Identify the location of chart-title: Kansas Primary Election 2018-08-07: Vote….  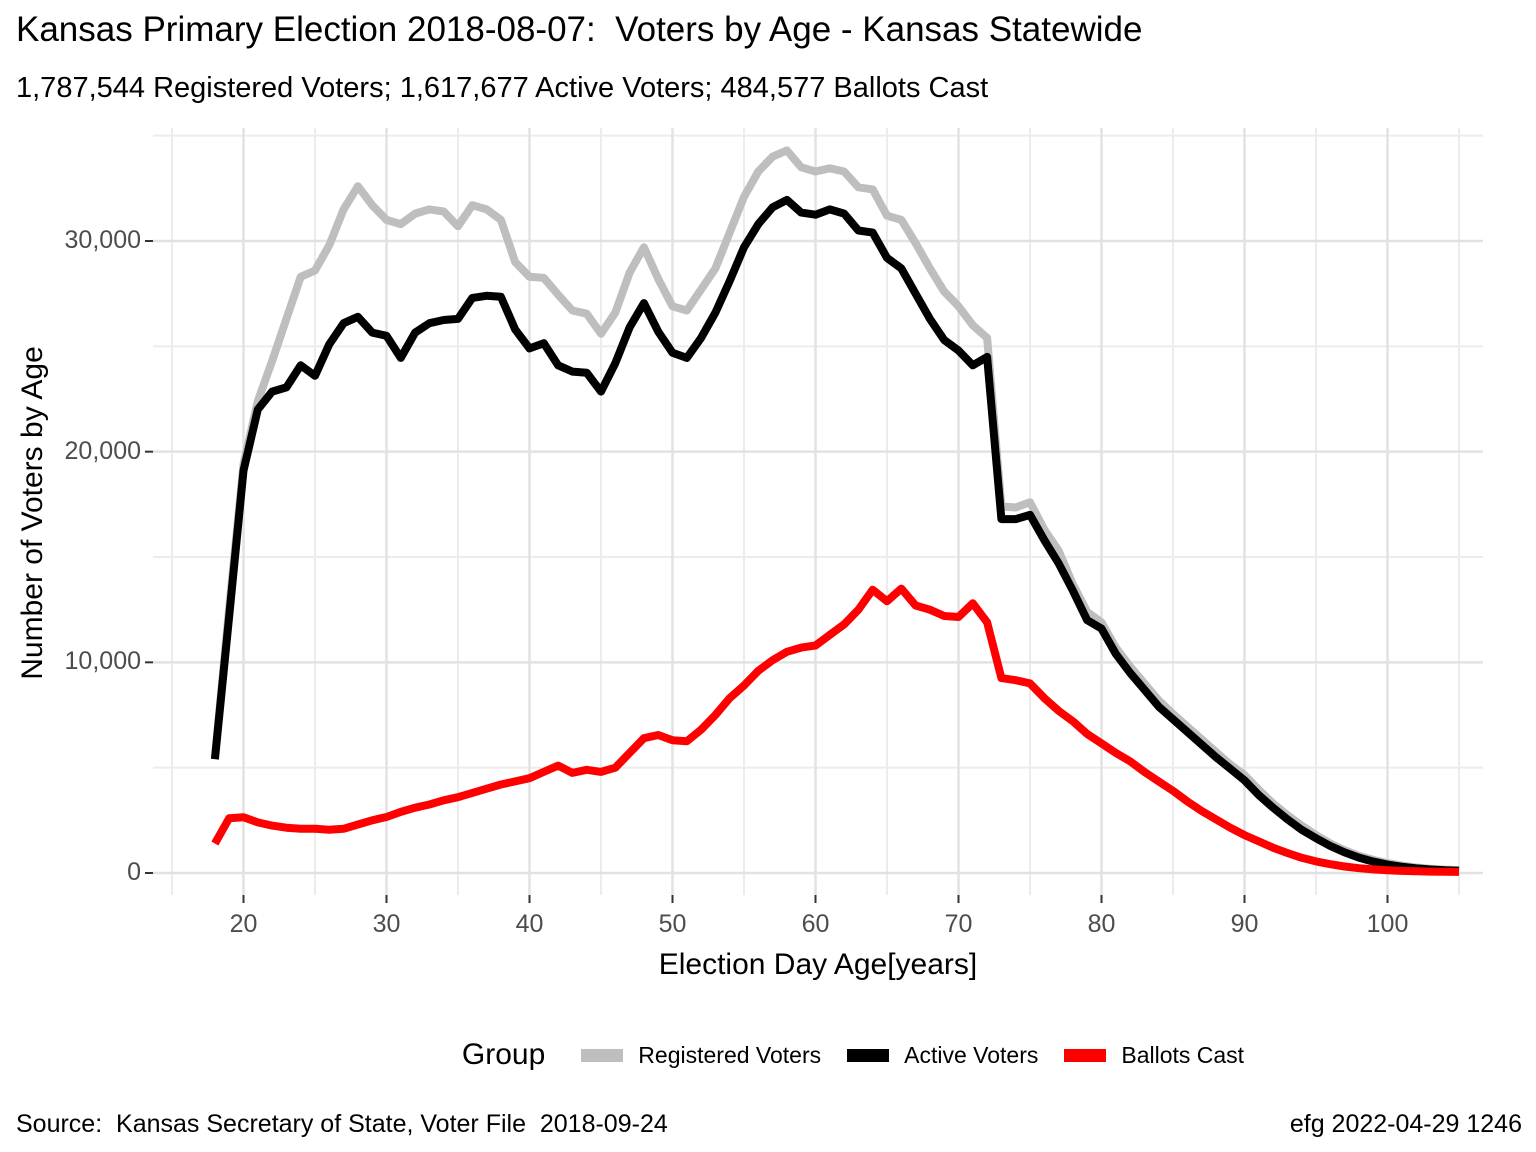
(579, 29).